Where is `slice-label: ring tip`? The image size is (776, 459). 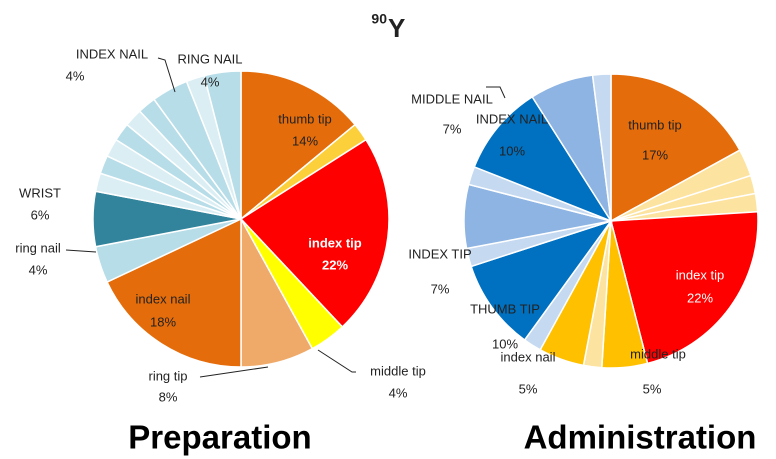 slice-label: ring tip is located at coordinates (167, 375).